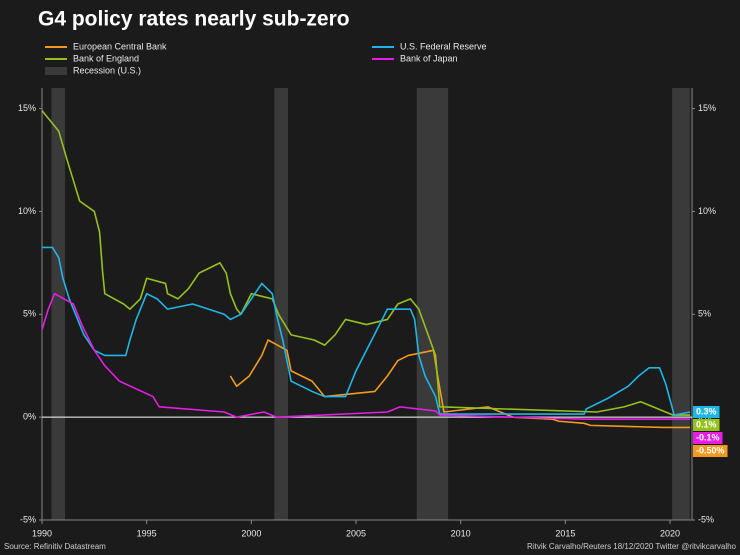  What do you see at coordinates (29, 417) in the screenshot?
I see `y-tick-label: 0%` at bounding box center [29, 417].